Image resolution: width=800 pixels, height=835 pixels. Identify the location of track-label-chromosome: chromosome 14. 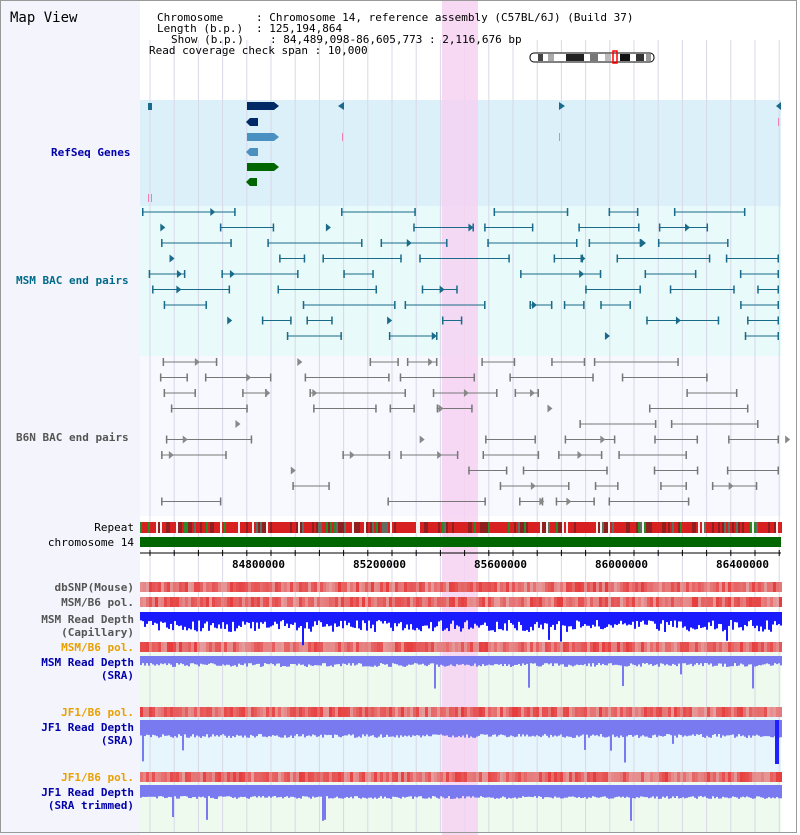
(90, 542).